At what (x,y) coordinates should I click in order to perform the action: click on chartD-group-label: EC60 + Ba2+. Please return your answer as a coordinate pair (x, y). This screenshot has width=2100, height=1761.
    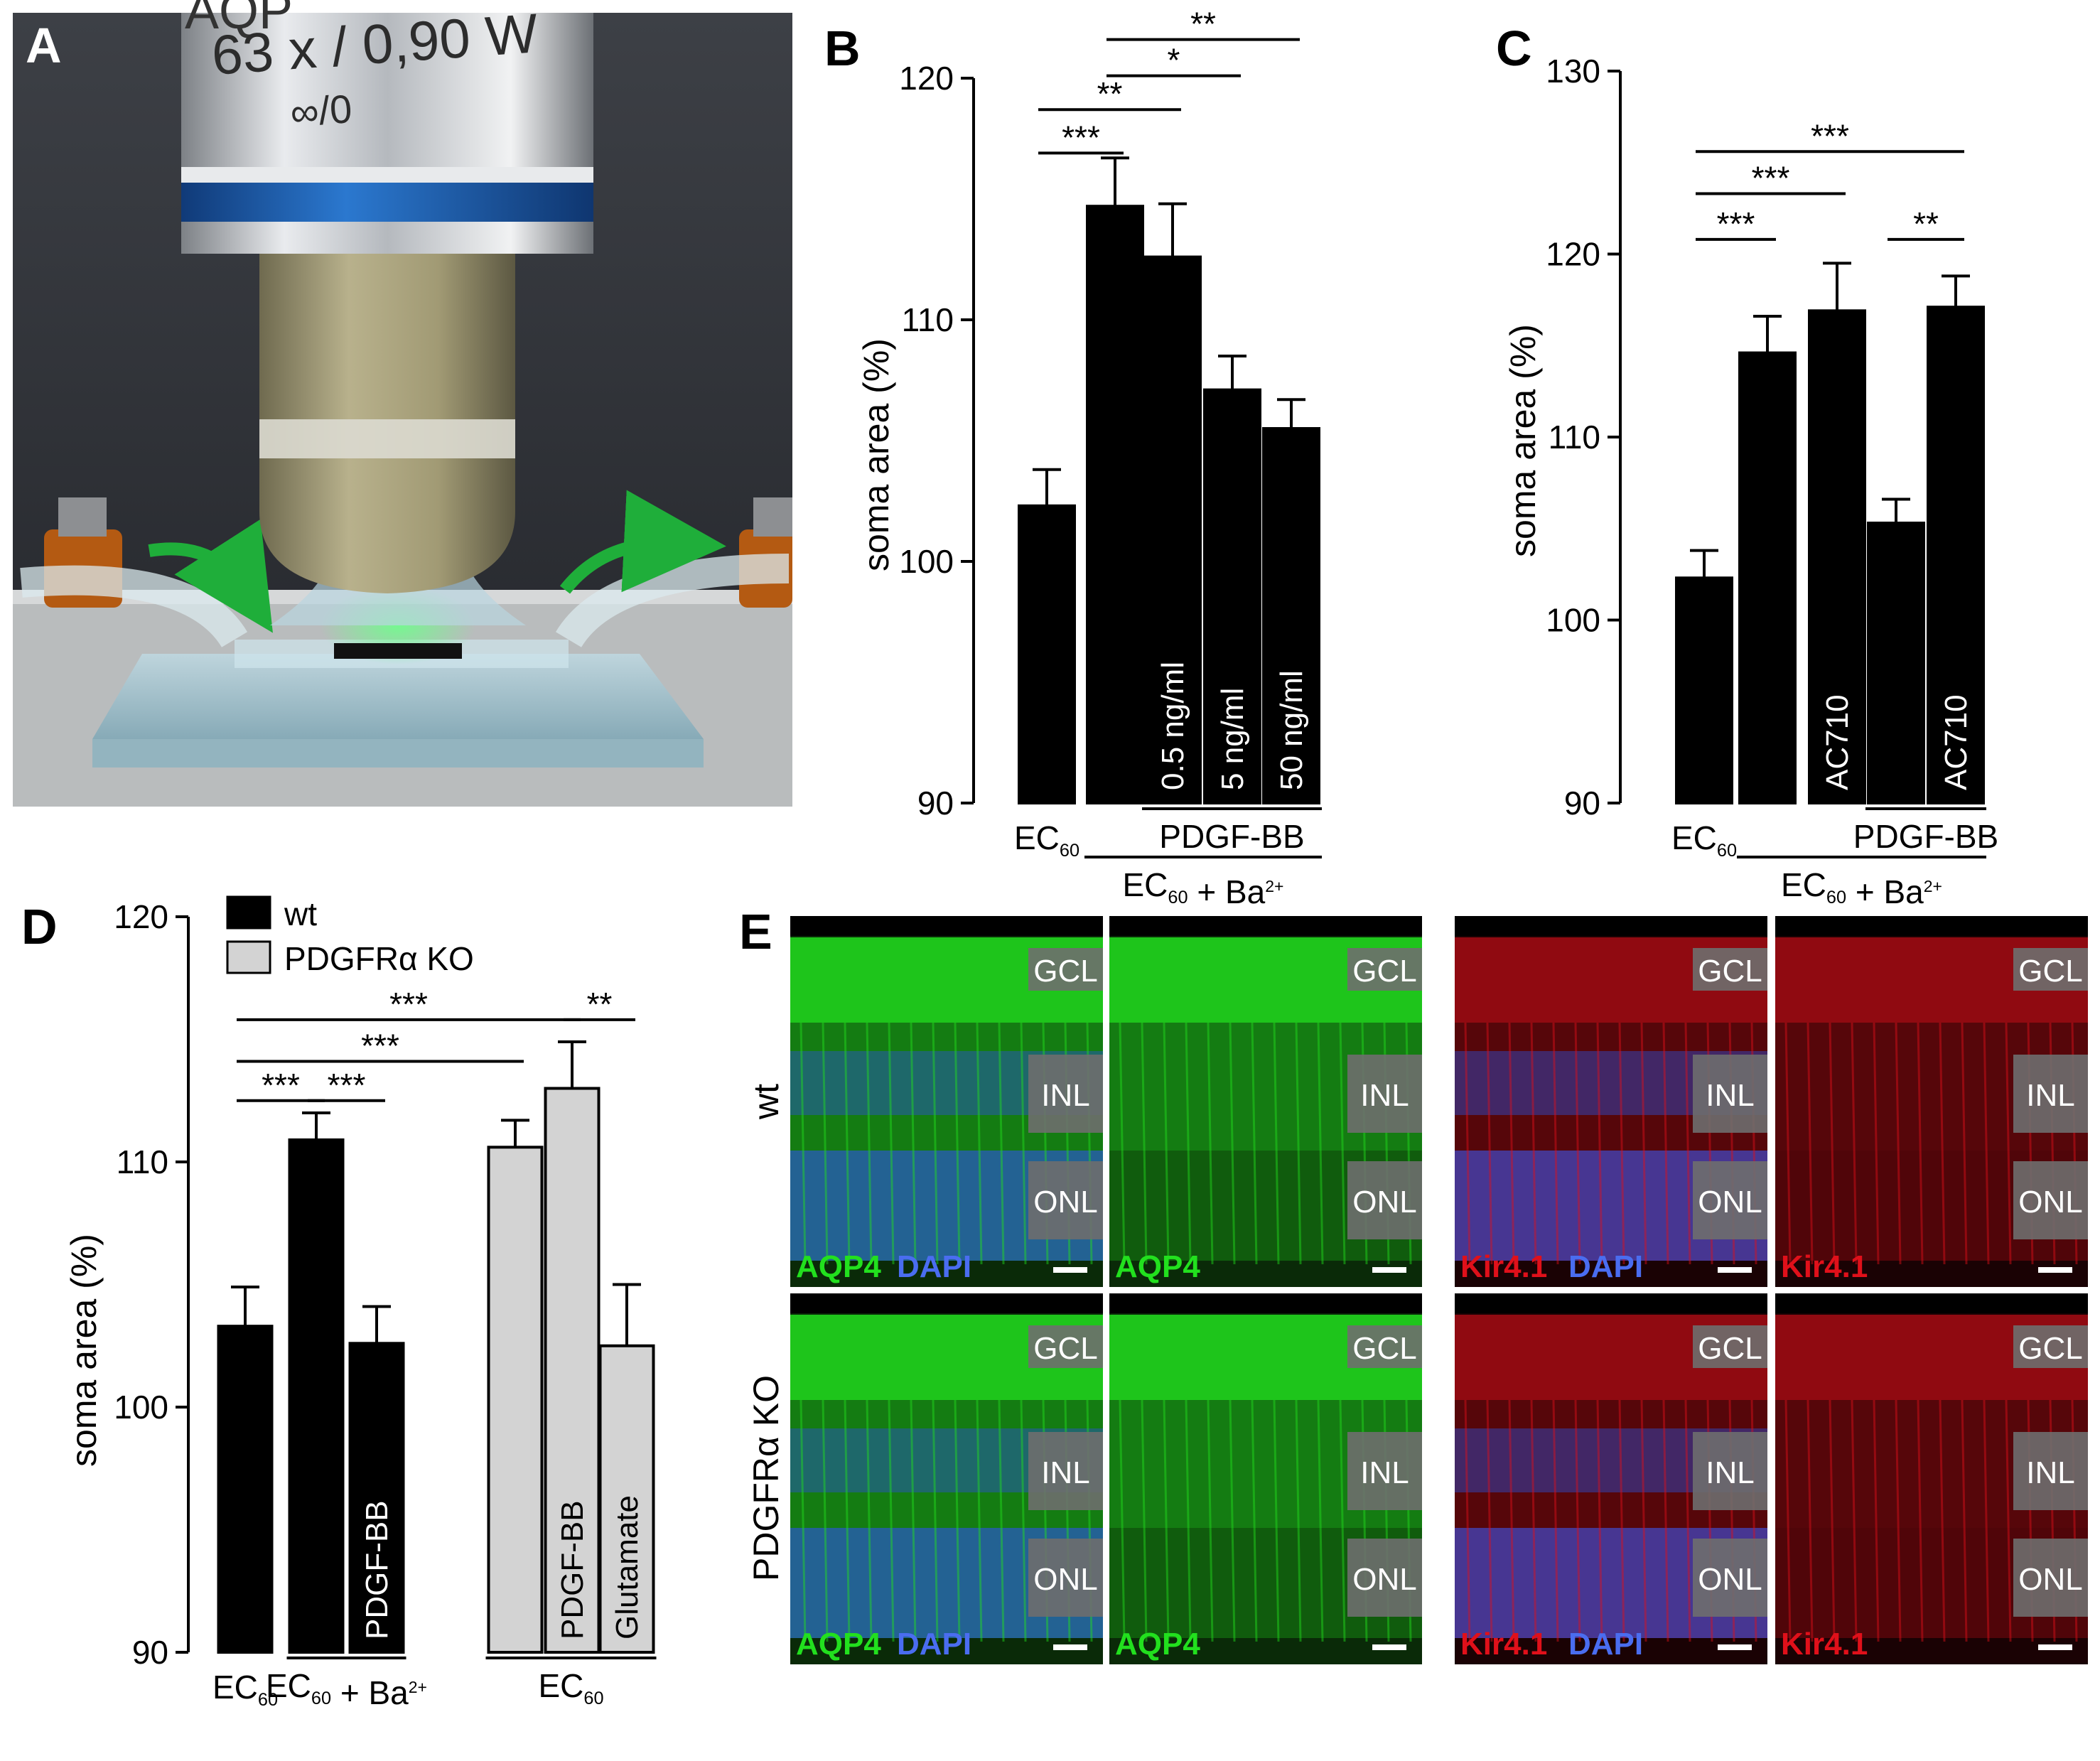
    Looking at the image, I should click on (347, 1689).